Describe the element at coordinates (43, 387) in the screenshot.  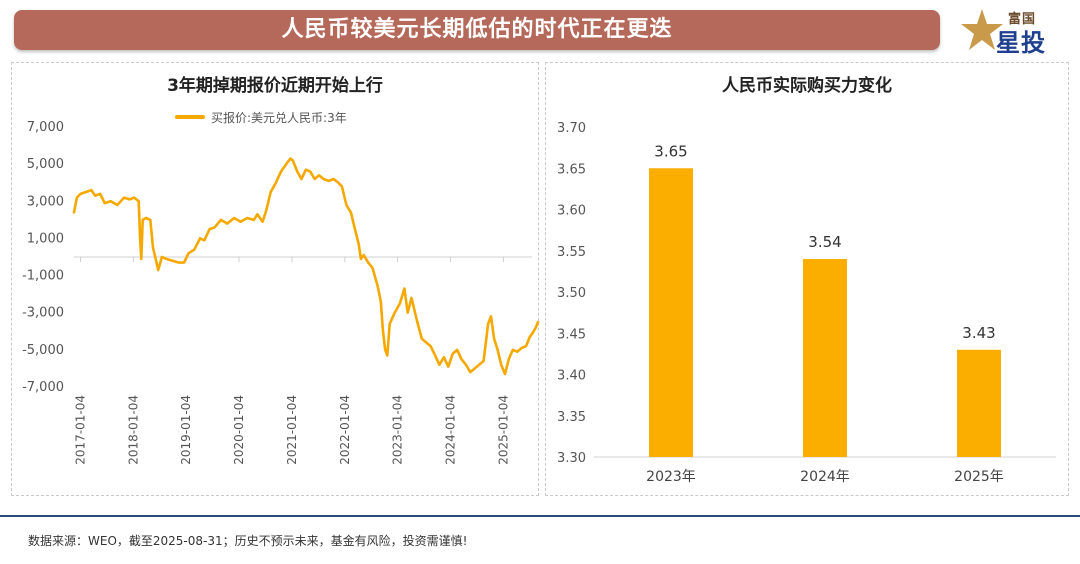
I see `y-tick-label: -7,000` at that location.